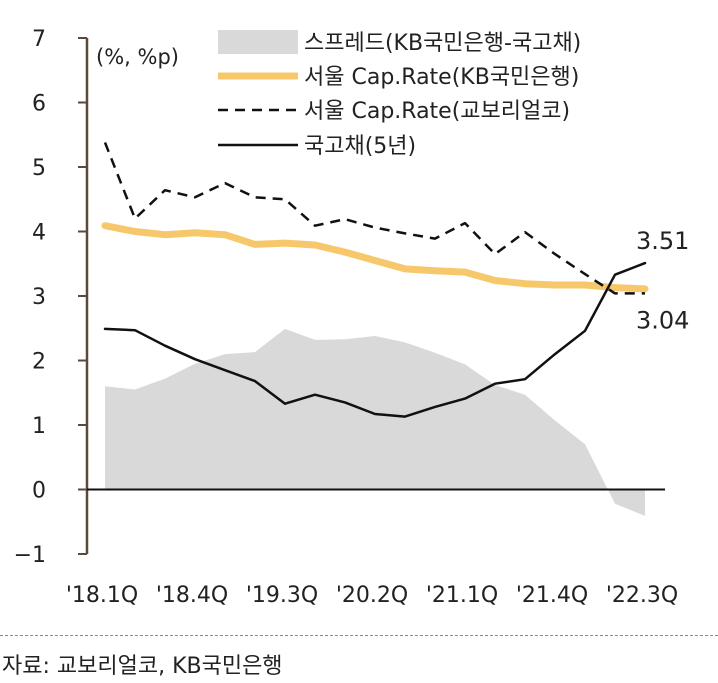 This screenshot has width=718, height=683. Describe the element at coordinates (360, 146) in the screenshot. I see `legend-label: 국고채(5년)` at that location.